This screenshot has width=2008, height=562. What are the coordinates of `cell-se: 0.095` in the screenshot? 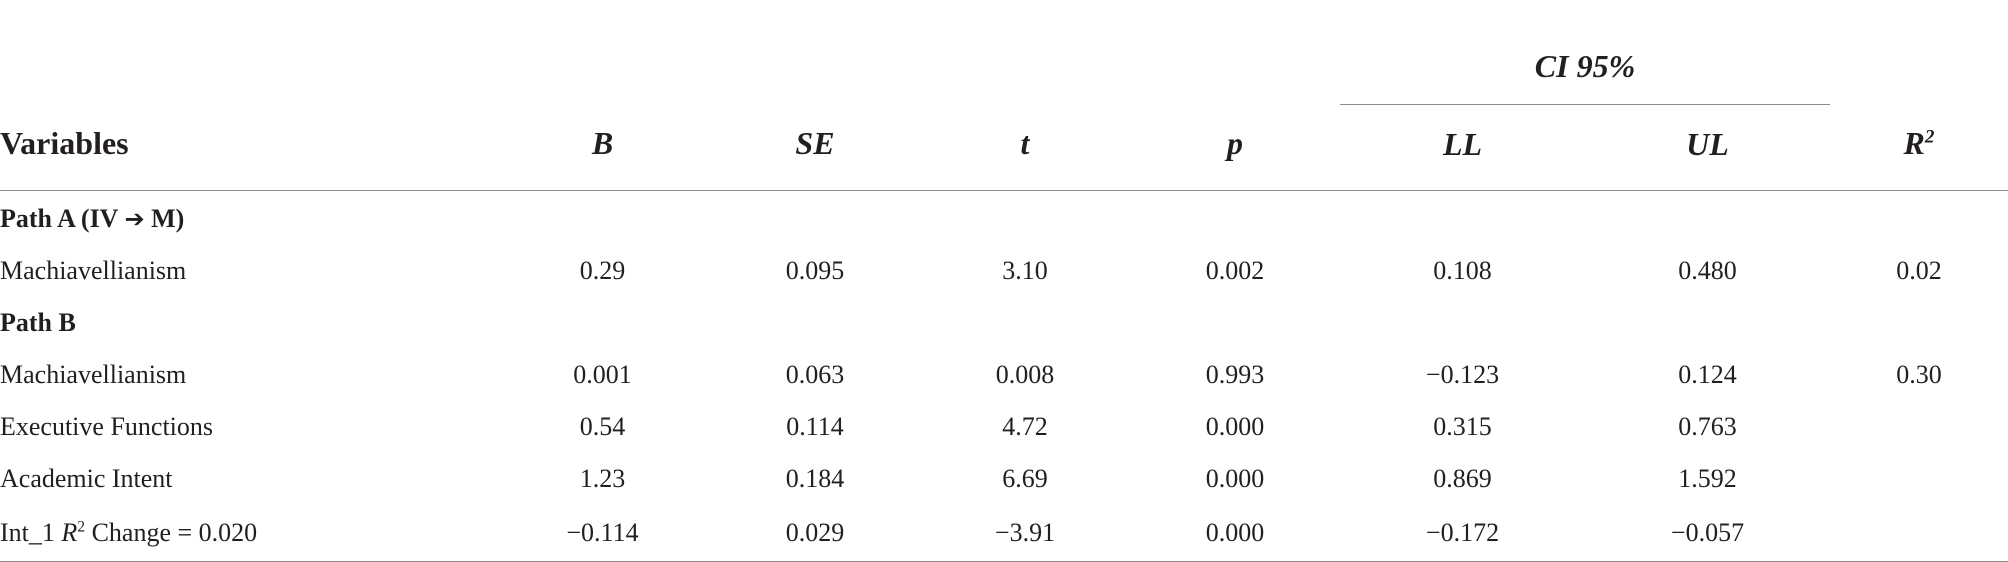 It's located at (815, 270).